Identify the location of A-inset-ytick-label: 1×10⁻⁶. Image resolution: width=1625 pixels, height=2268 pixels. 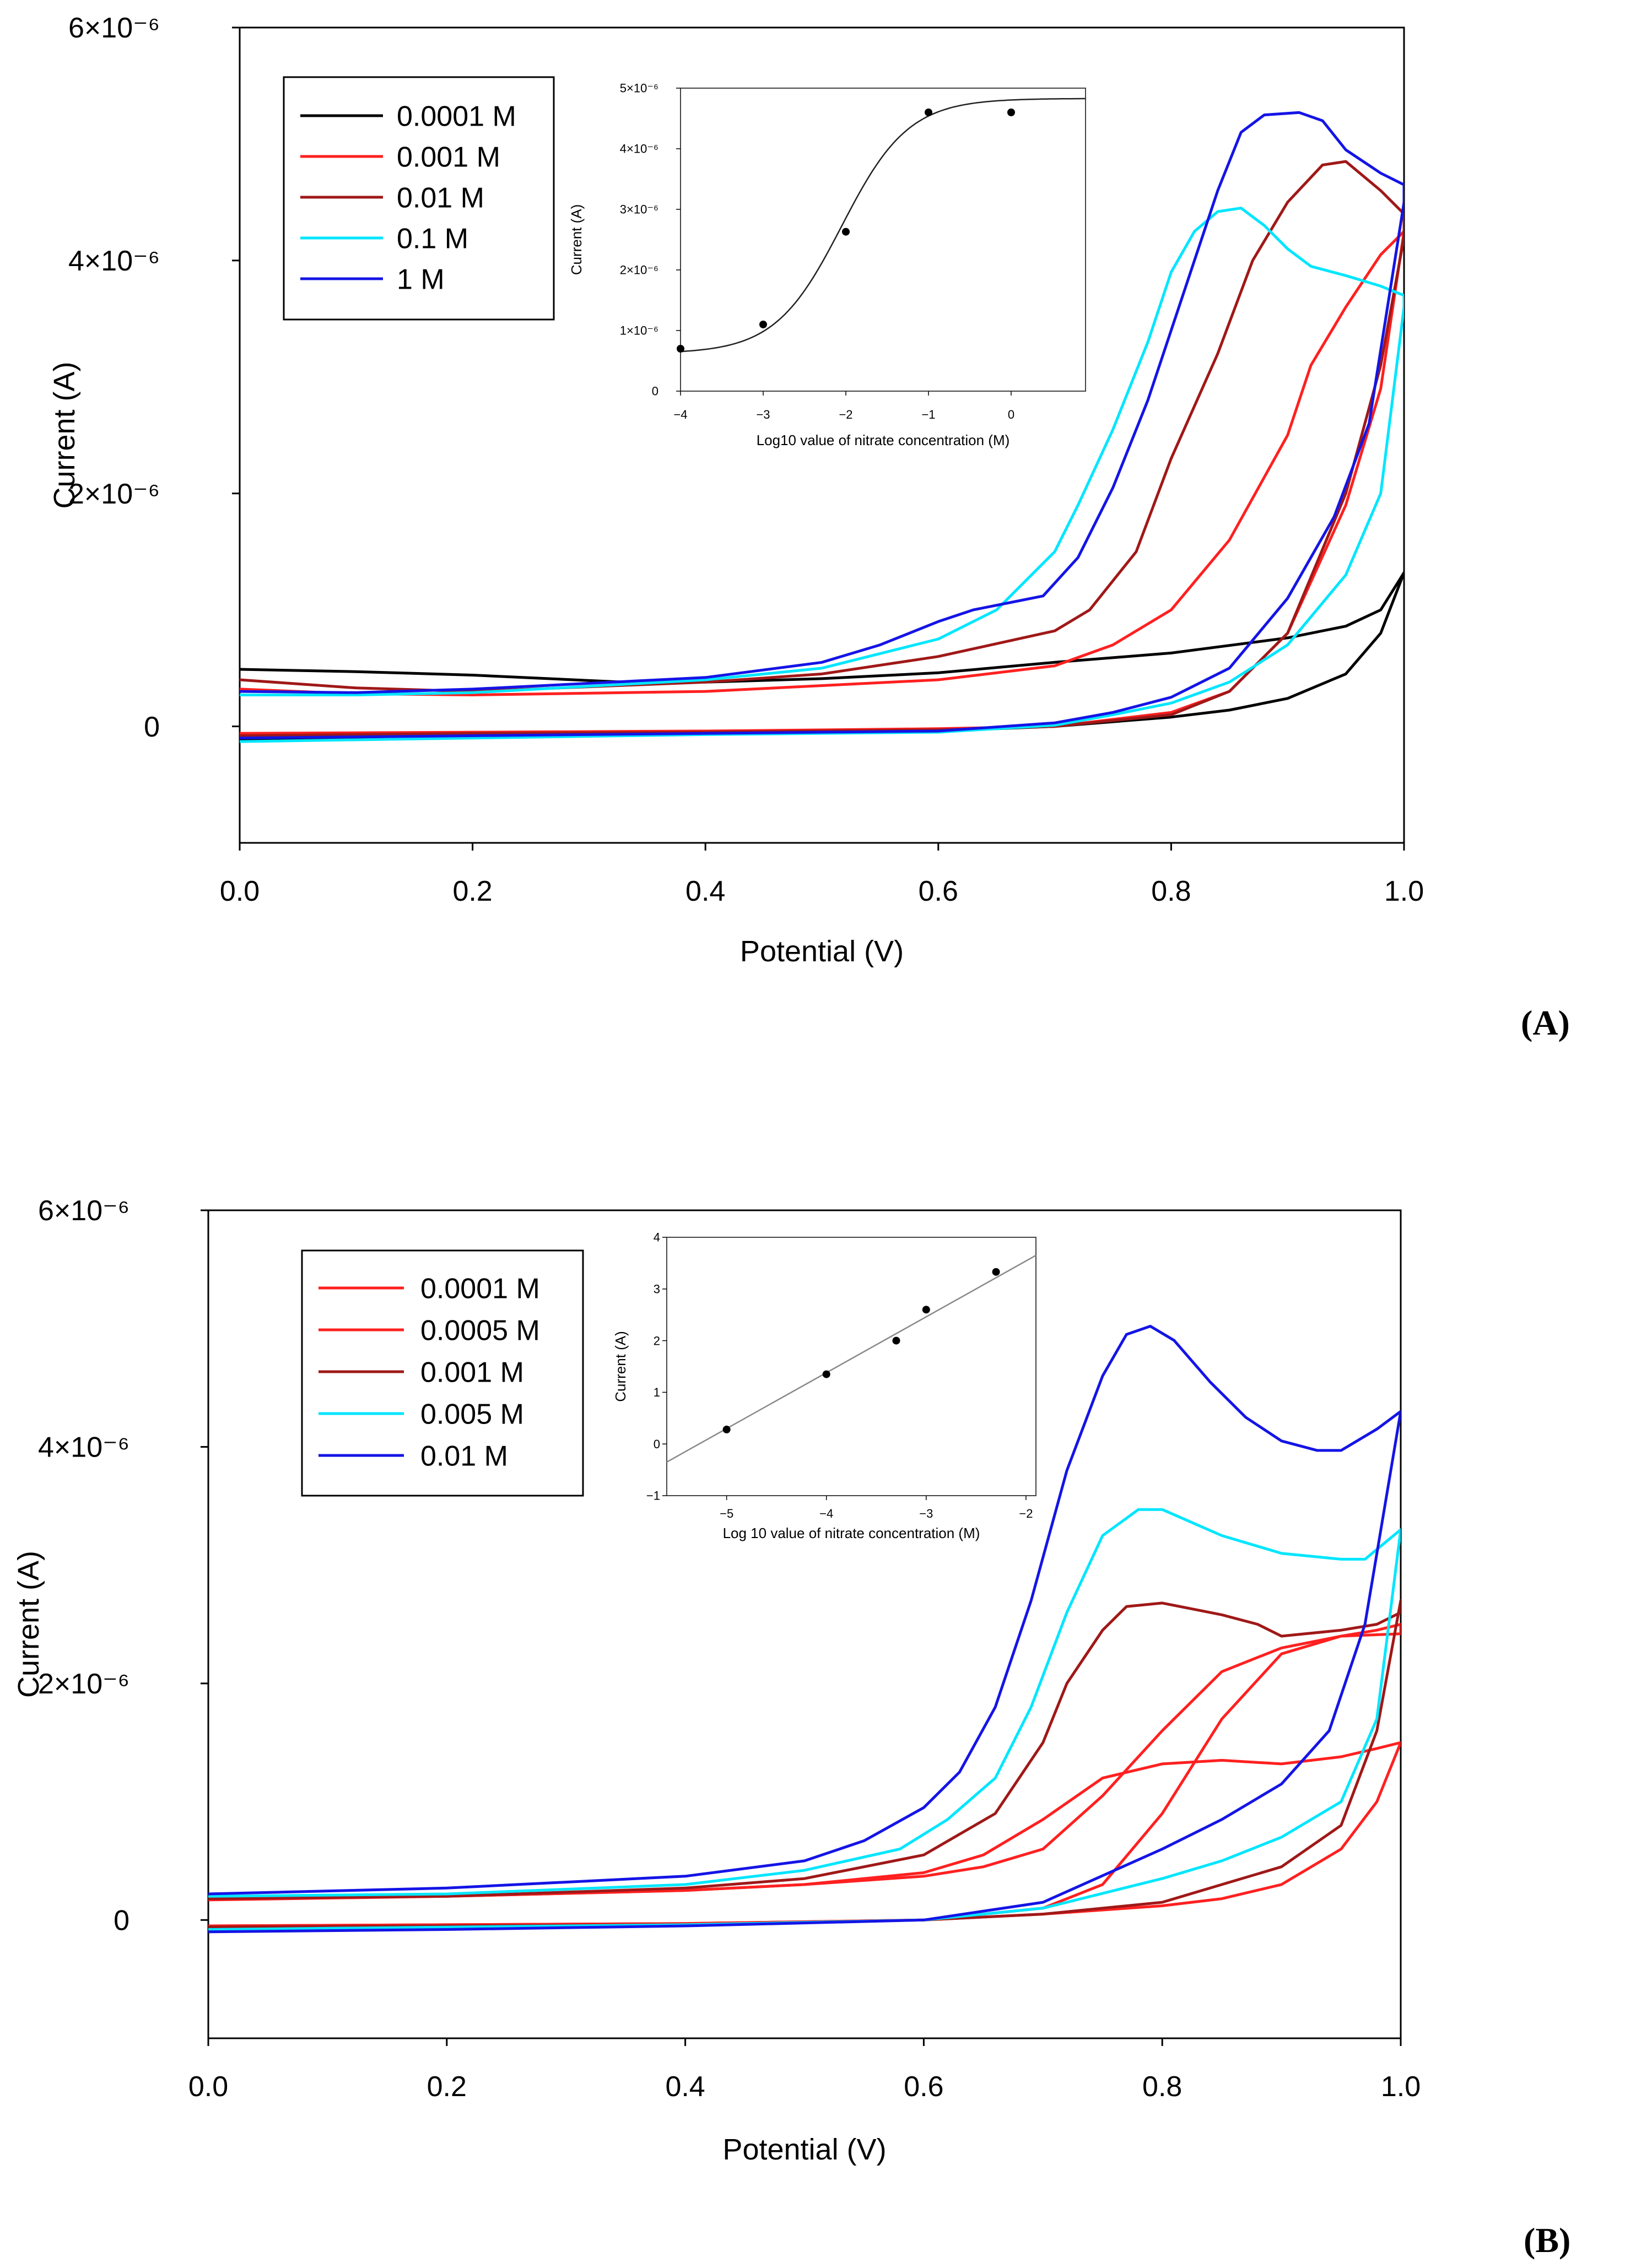
(639, 331).